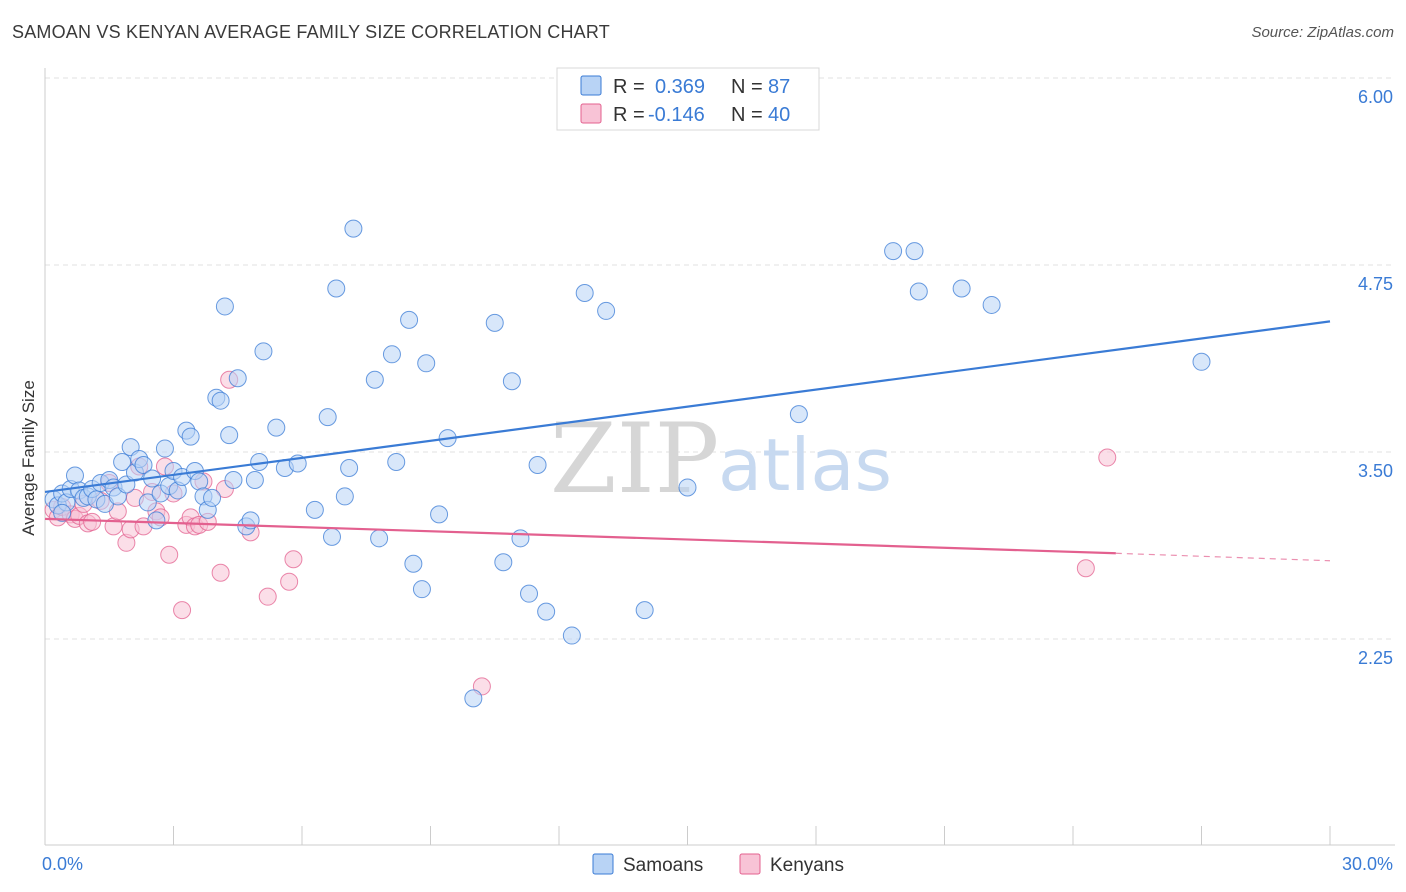 This screenshot has height=892, width=1406. Describe the element at coordinates (28, 458) in the screenshot. I see `y-axis-title: Average Family Size` at that location.